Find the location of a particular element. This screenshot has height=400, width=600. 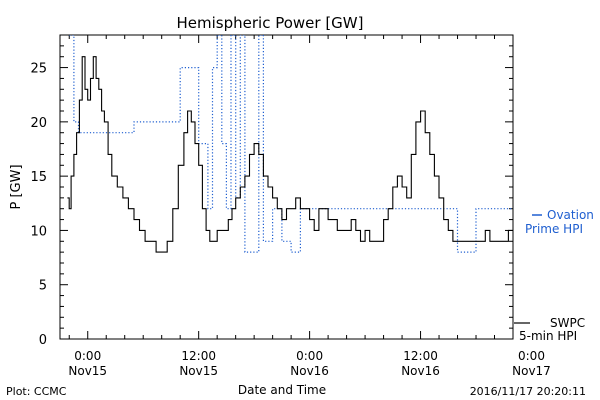

legend-ovation: Ovation Prime HPI is located at coordinates (559, 222).